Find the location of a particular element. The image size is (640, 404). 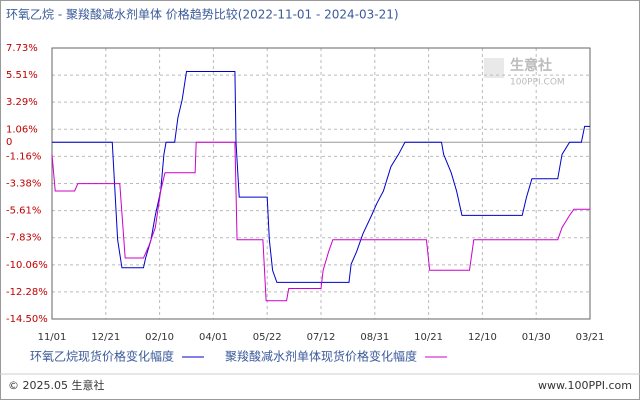

y-tick-label: -12.28% is located at coordinates (27, 292).